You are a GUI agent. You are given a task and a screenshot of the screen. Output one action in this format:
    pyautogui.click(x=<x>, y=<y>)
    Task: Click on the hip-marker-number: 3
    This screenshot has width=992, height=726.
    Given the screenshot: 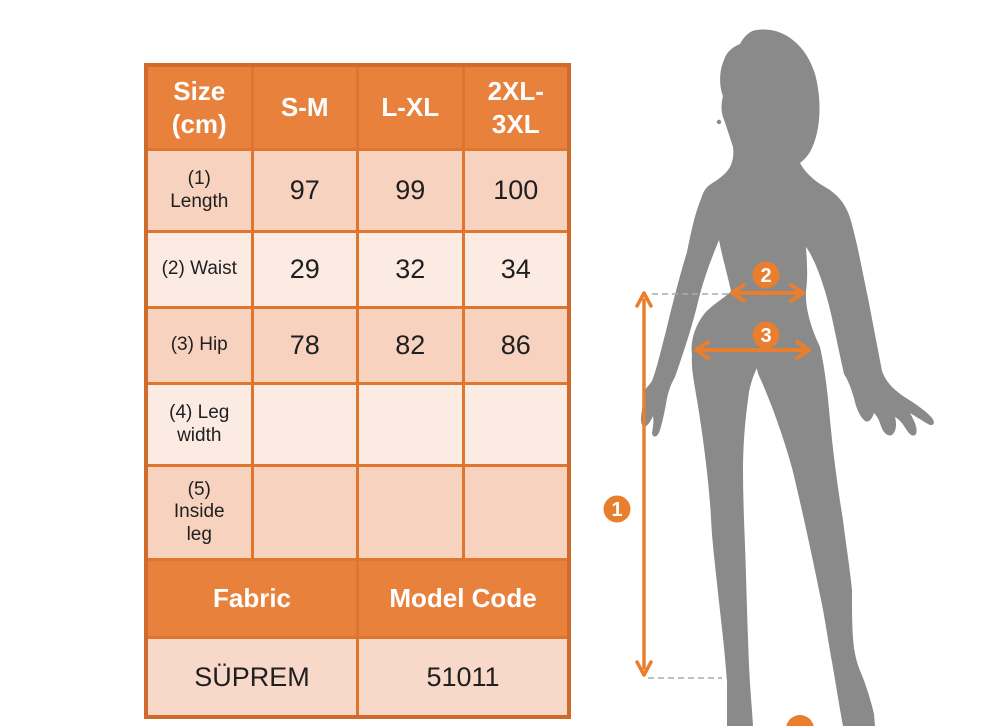 What is the action you would take?
    pyautogui.click(x=765, y=336)
    